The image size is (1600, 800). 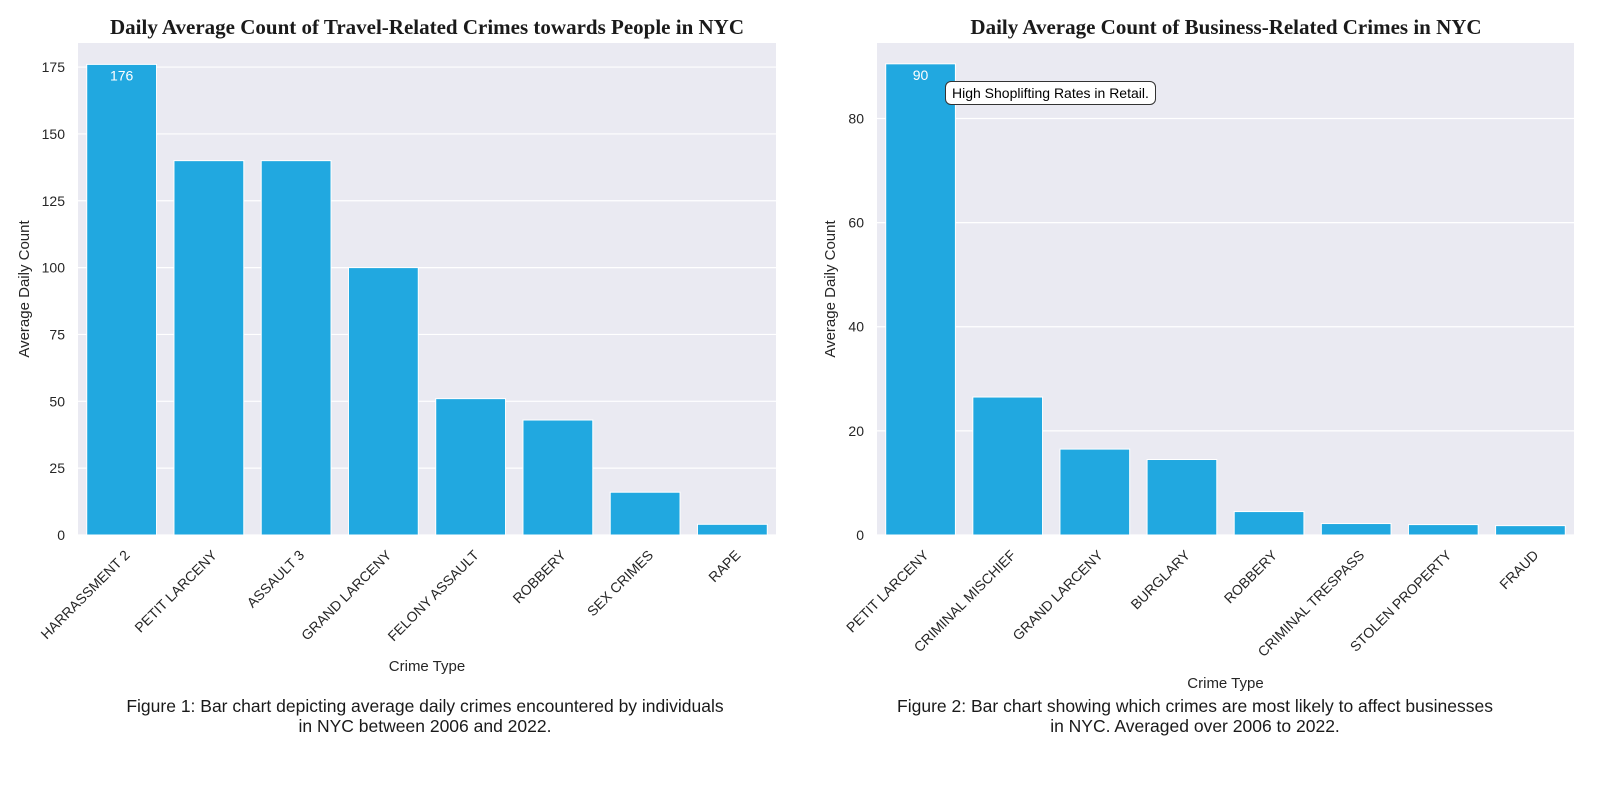 What do you see at coordinates (57, 401) in the screenshot?
I see `y-tick-label: 50` at bounding box center [57, 401].